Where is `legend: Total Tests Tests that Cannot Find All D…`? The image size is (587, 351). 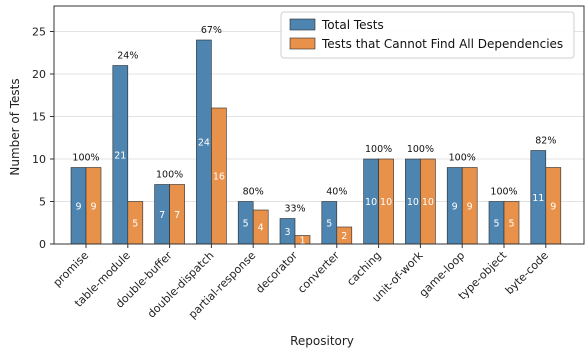 legend: Total Tests Tests that Cannot Find All D… is located at coordinates (427, 35).